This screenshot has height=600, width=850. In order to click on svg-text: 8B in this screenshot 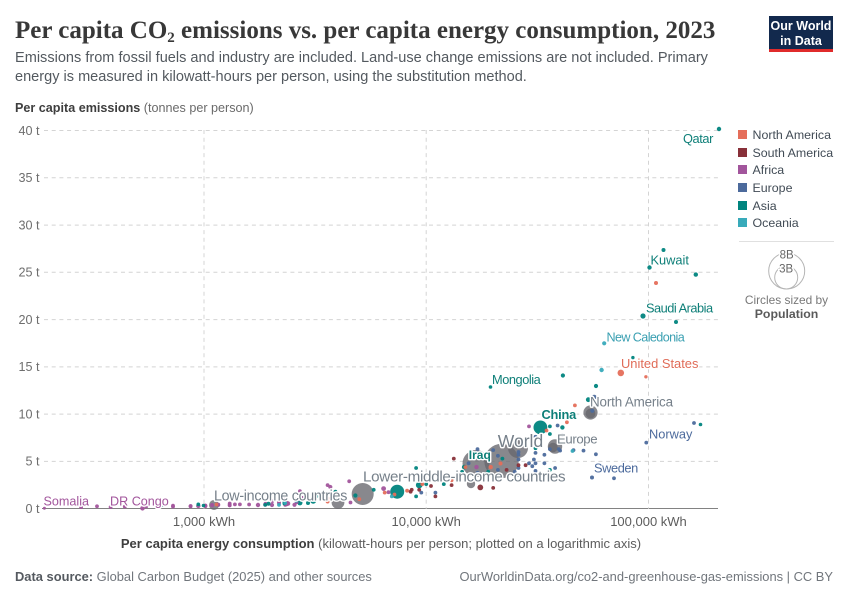, I will do `click(787, 256)`.